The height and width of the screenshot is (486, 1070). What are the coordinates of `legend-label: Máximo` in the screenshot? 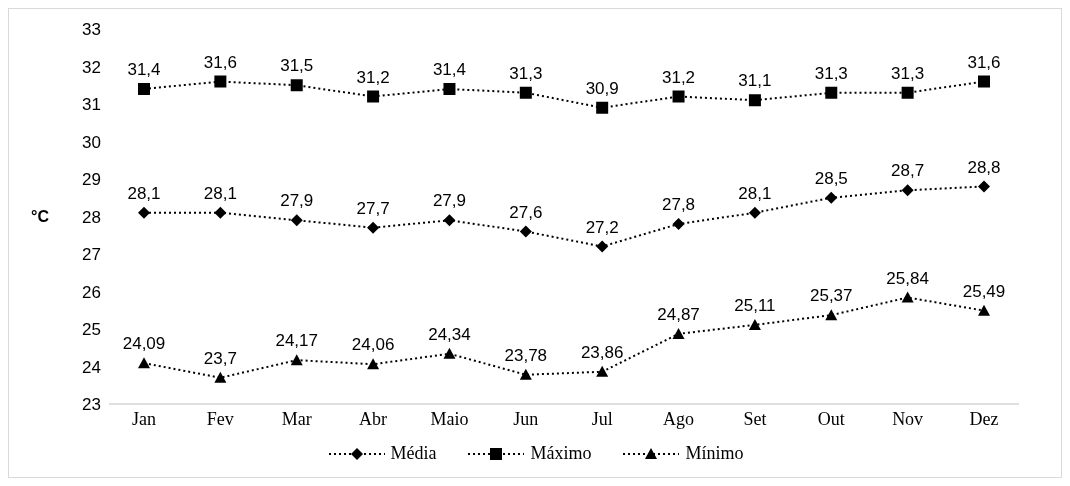 It's located at (561, 453).